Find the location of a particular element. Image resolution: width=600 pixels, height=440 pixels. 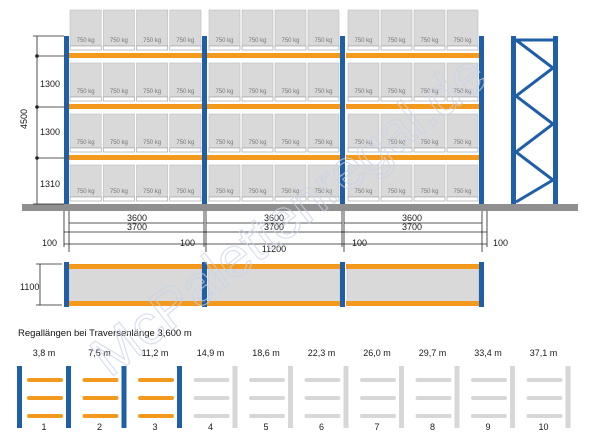

option-number: 9 is located at coordinates (487, 427).